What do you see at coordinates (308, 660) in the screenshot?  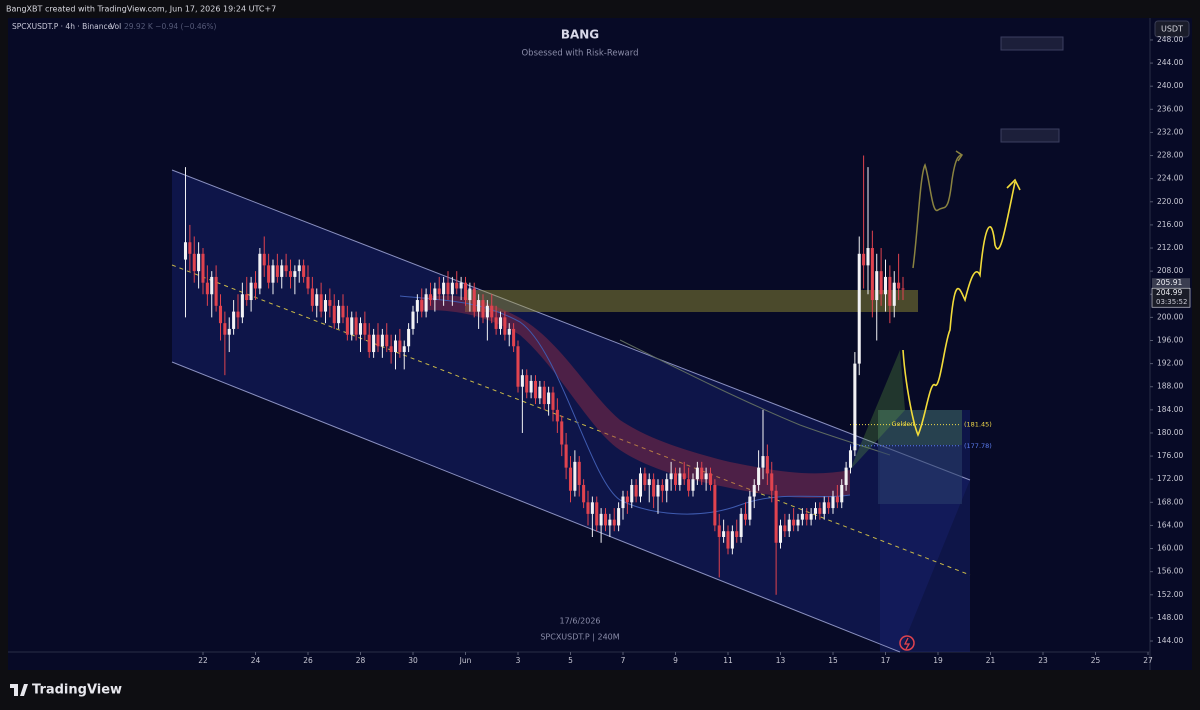 I see `x-tick-label: 26` at bounding box center [308, 660].